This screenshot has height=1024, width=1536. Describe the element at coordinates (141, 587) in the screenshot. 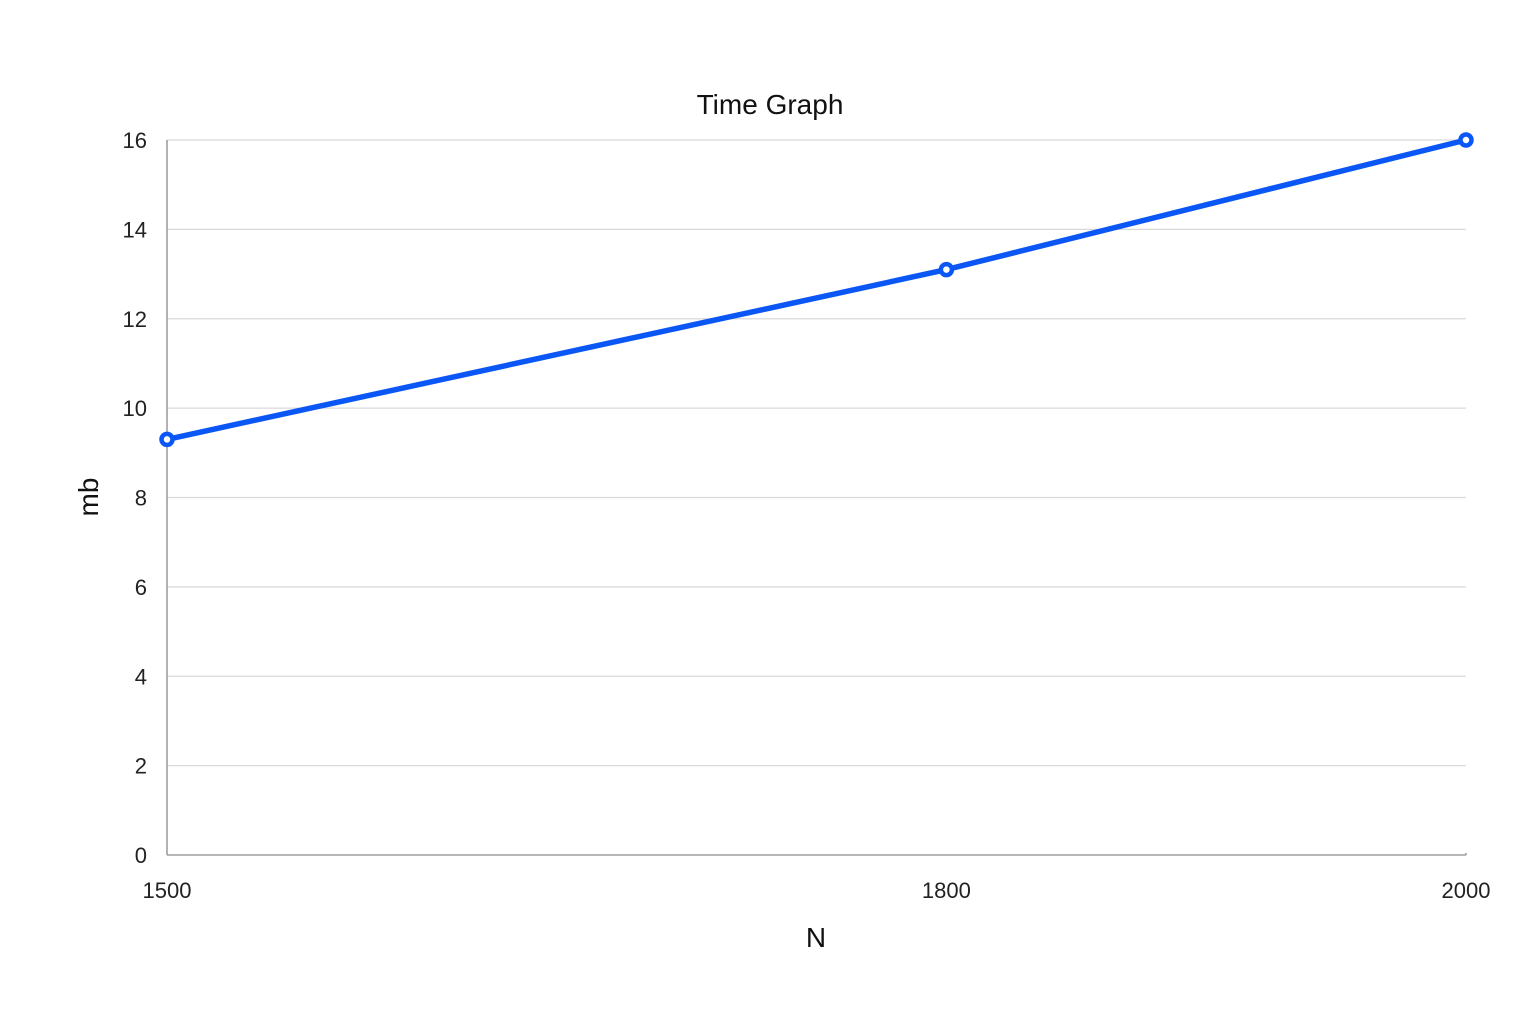

I see `y-tick-label: 6` at that location.